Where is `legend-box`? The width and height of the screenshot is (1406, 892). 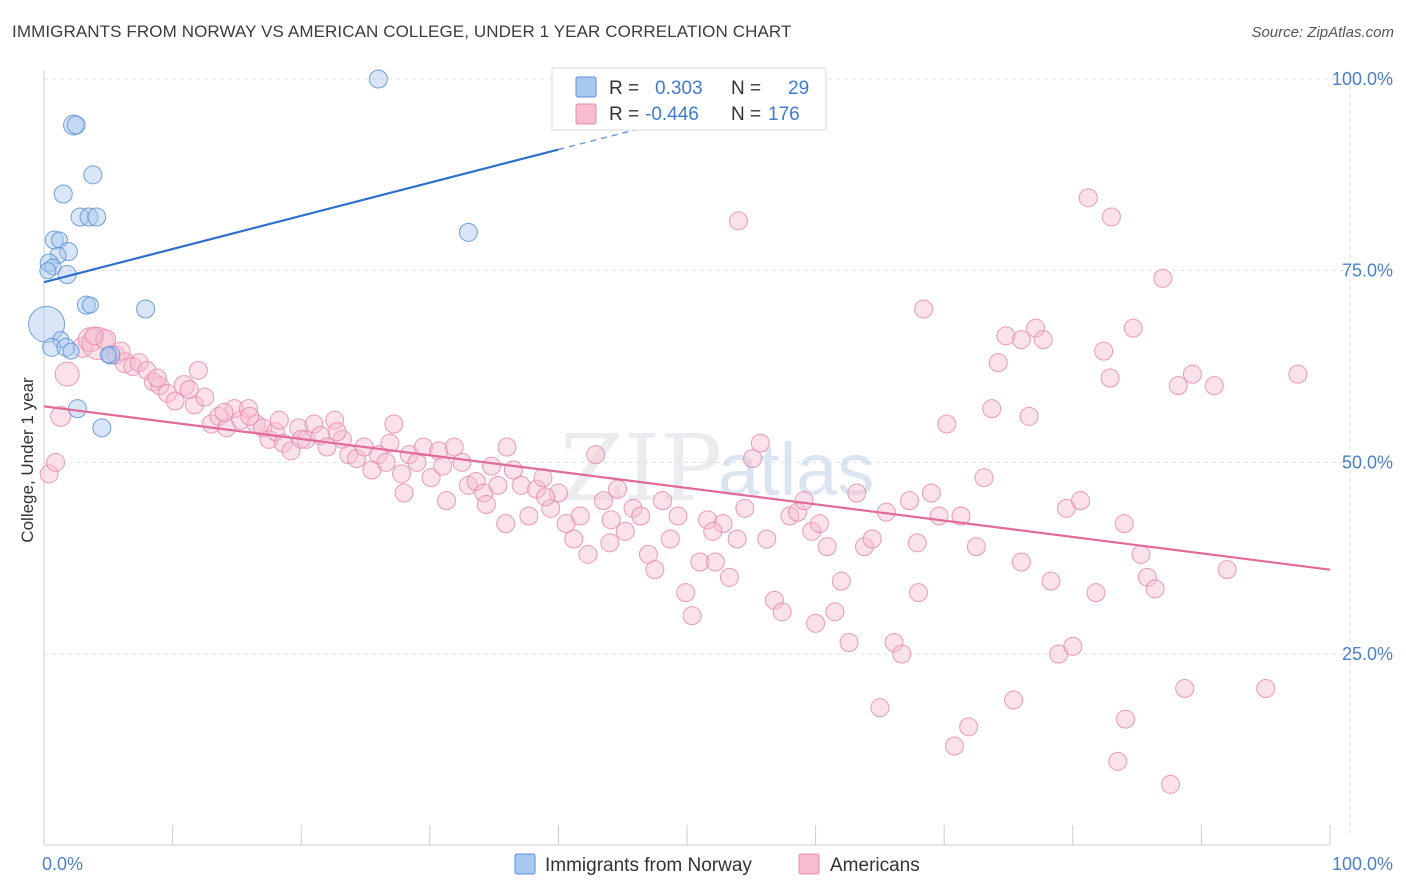
legend-box is located at coordinates (689, 99).